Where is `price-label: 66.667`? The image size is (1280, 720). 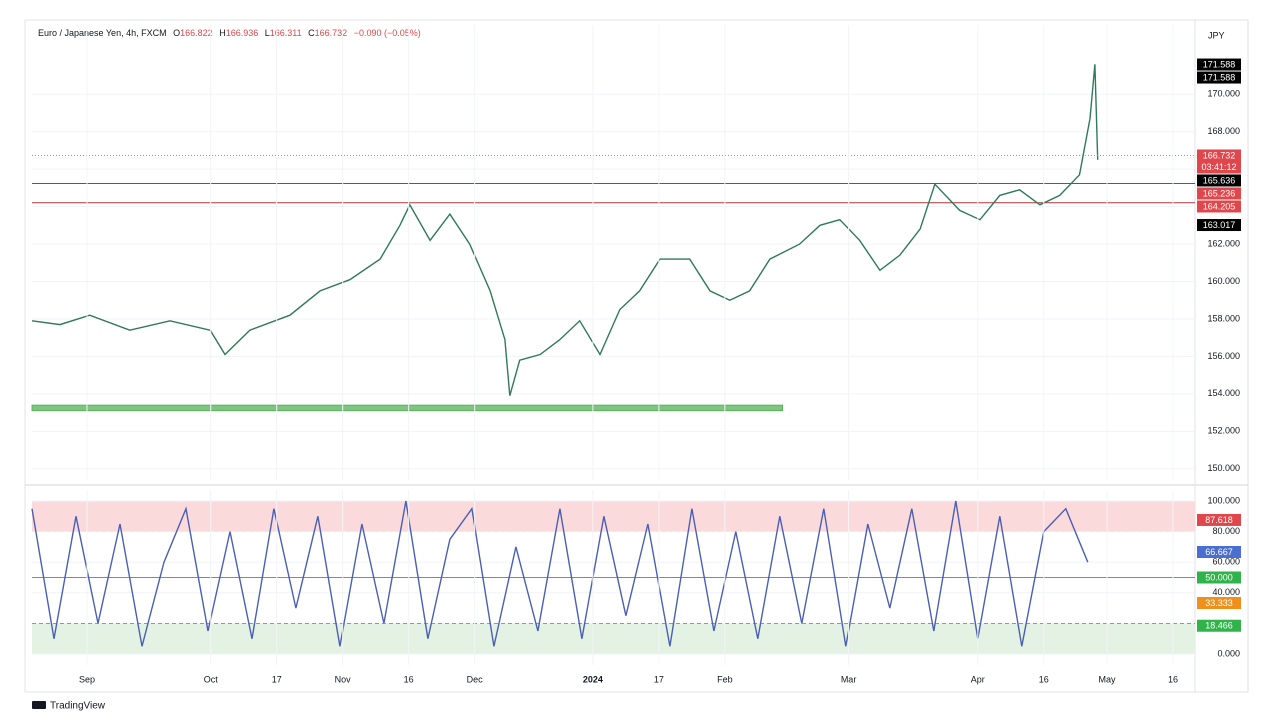
price-label: 66.667 is located at coordinates (1219, 552).